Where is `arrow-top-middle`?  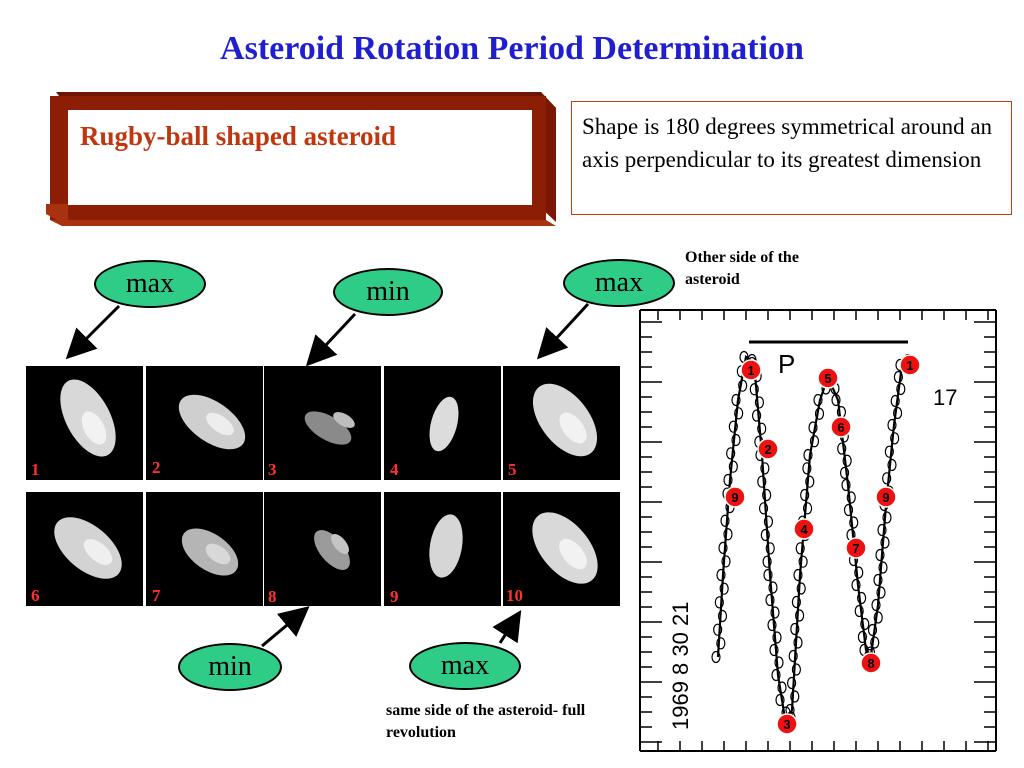
arrow-top-middle is located at coordinates (331, 339).